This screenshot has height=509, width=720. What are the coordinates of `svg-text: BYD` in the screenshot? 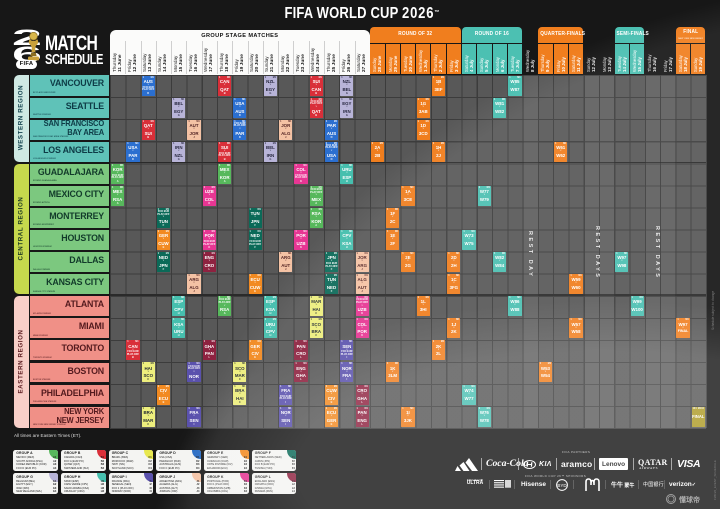 It's located at (562, 485).